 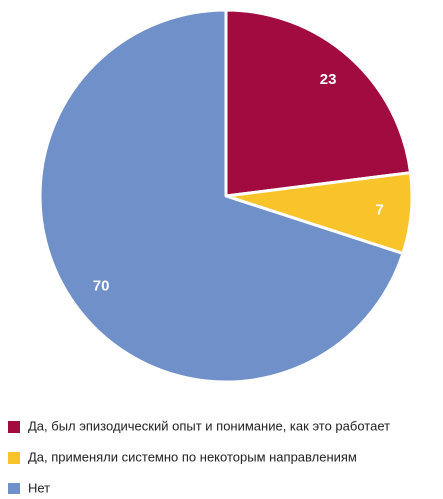 What do you see at coordinates (380, 209) in the screenshot?
I see `value-label: 7` at bounding box center [380, 209].